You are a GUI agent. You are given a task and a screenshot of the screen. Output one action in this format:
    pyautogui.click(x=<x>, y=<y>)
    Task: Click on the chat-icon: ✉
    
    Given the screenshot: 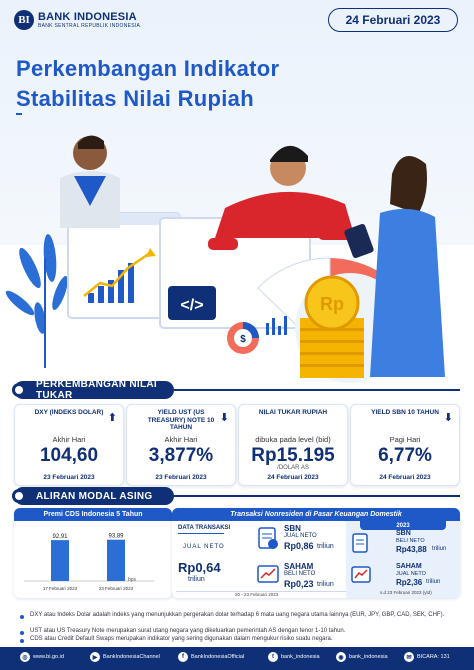 What is the action you would take?
    pyautogui.click(x=409, y=657)
    